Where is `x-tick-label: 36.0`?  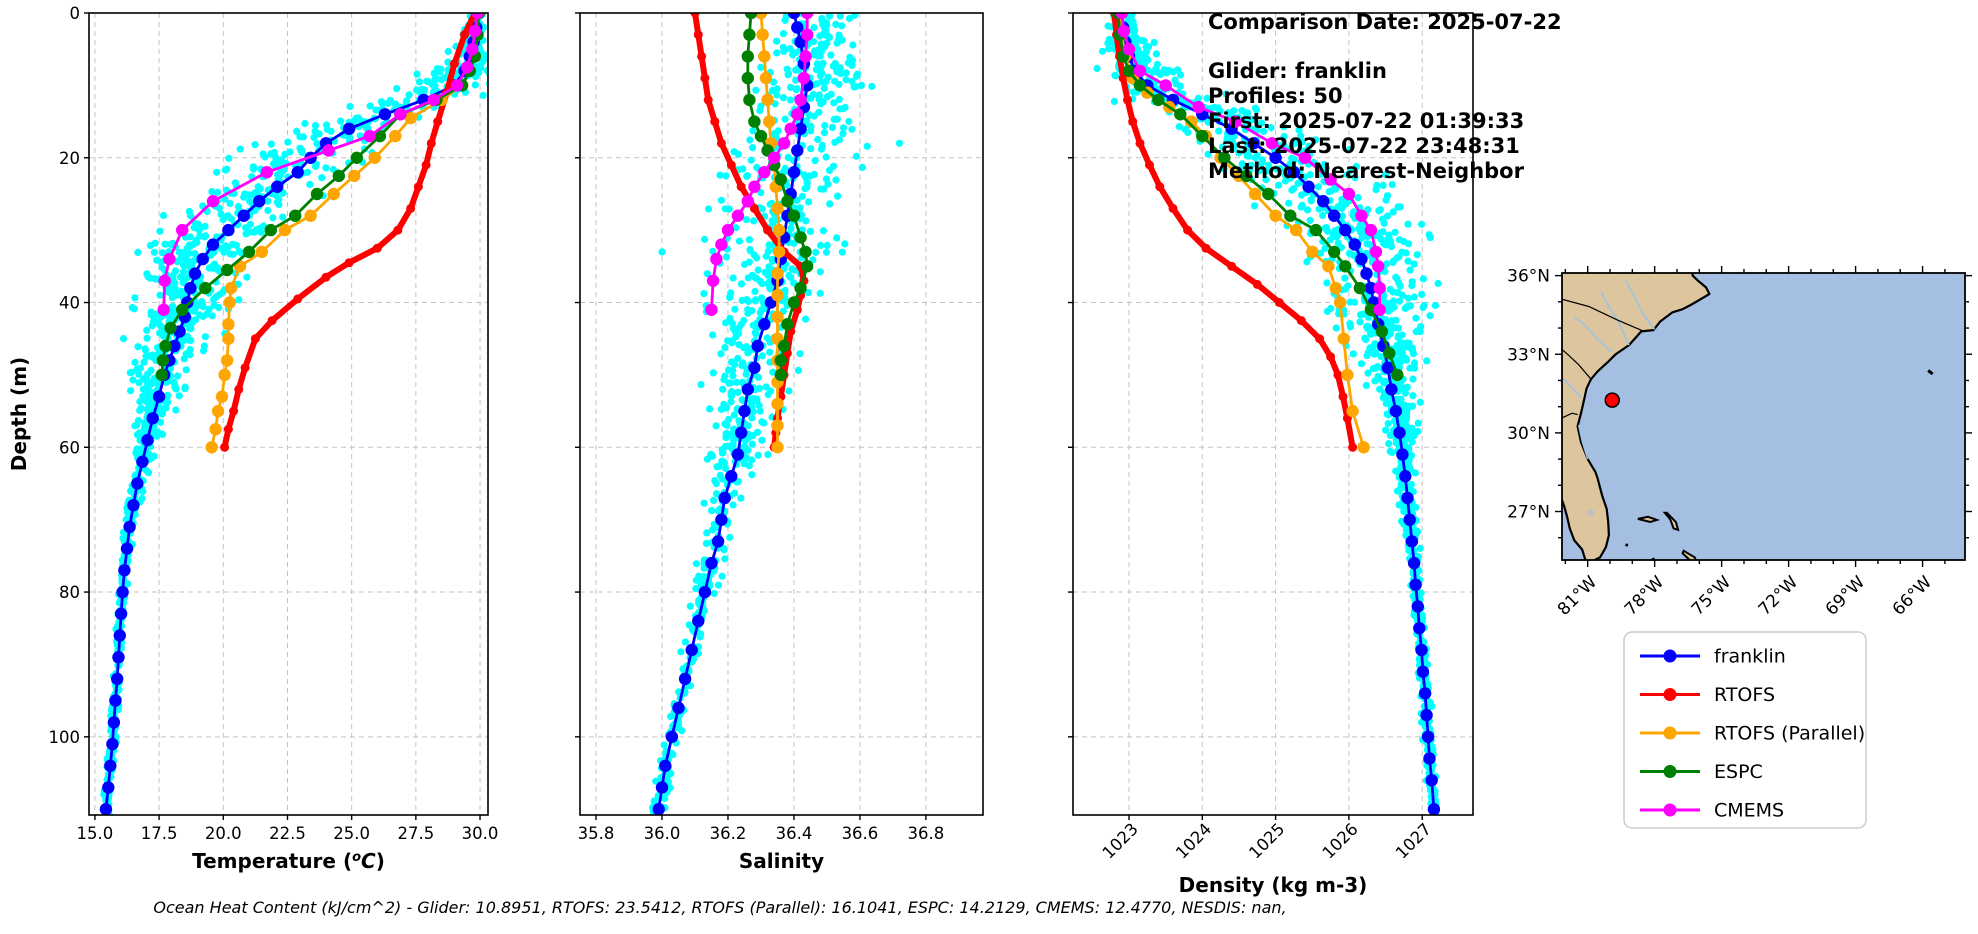
x-tick-label: 36.0 is located at coordinates (662, 833).